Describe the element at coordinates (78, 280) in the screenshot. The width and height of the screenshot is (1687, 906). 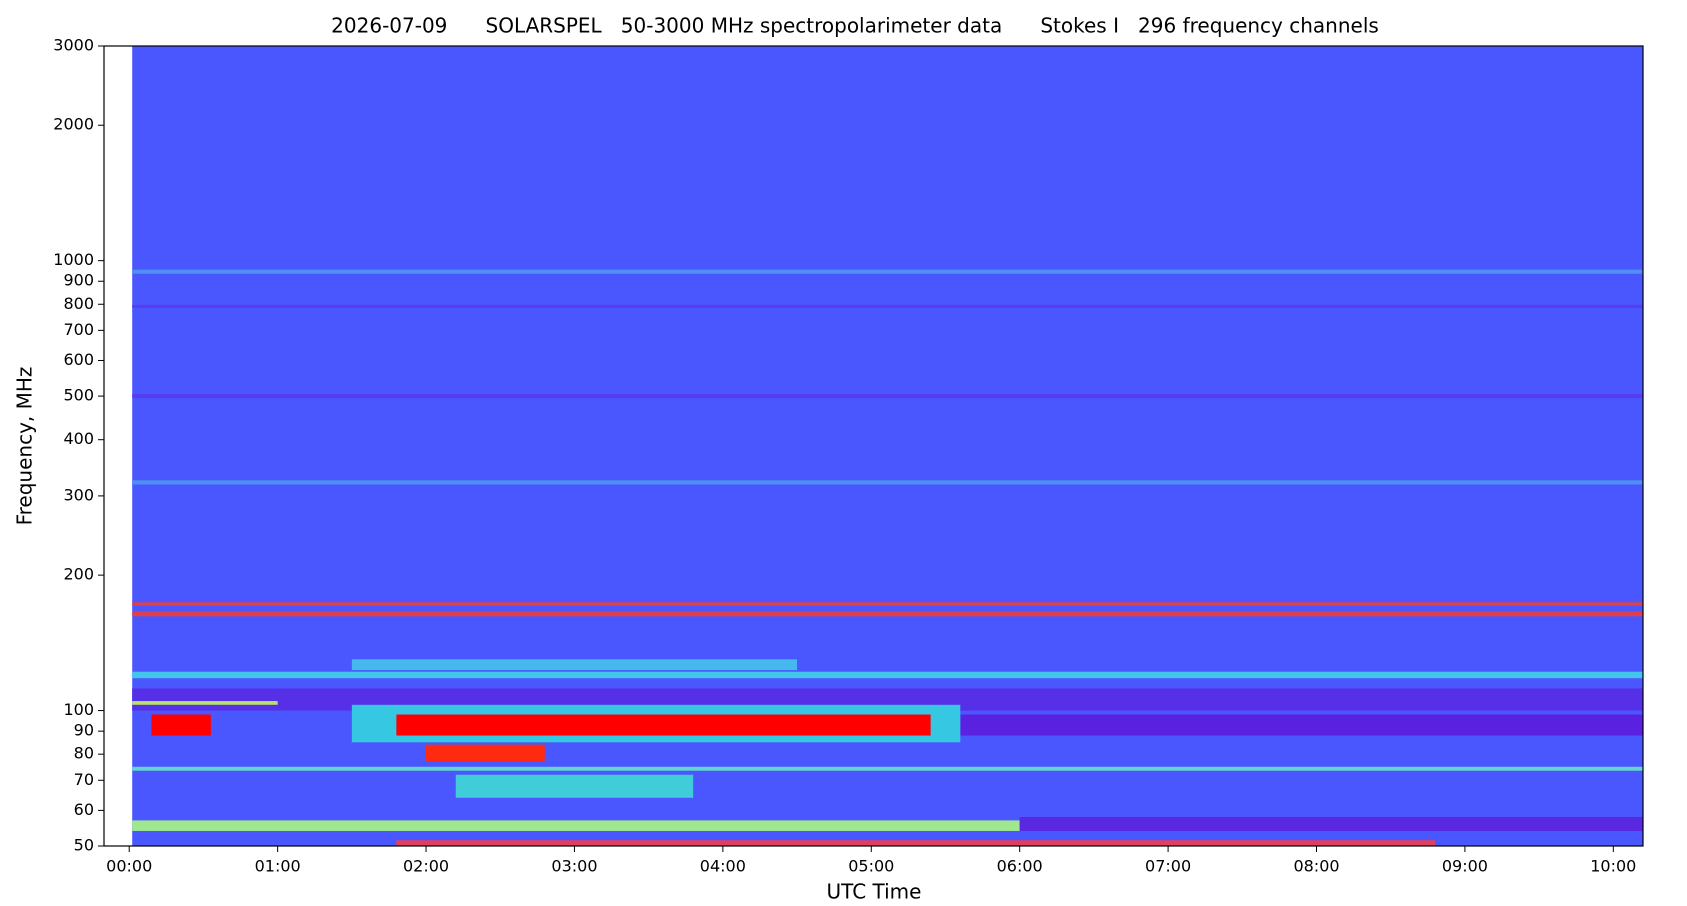
I see `y-tick-label: 900` at that location.